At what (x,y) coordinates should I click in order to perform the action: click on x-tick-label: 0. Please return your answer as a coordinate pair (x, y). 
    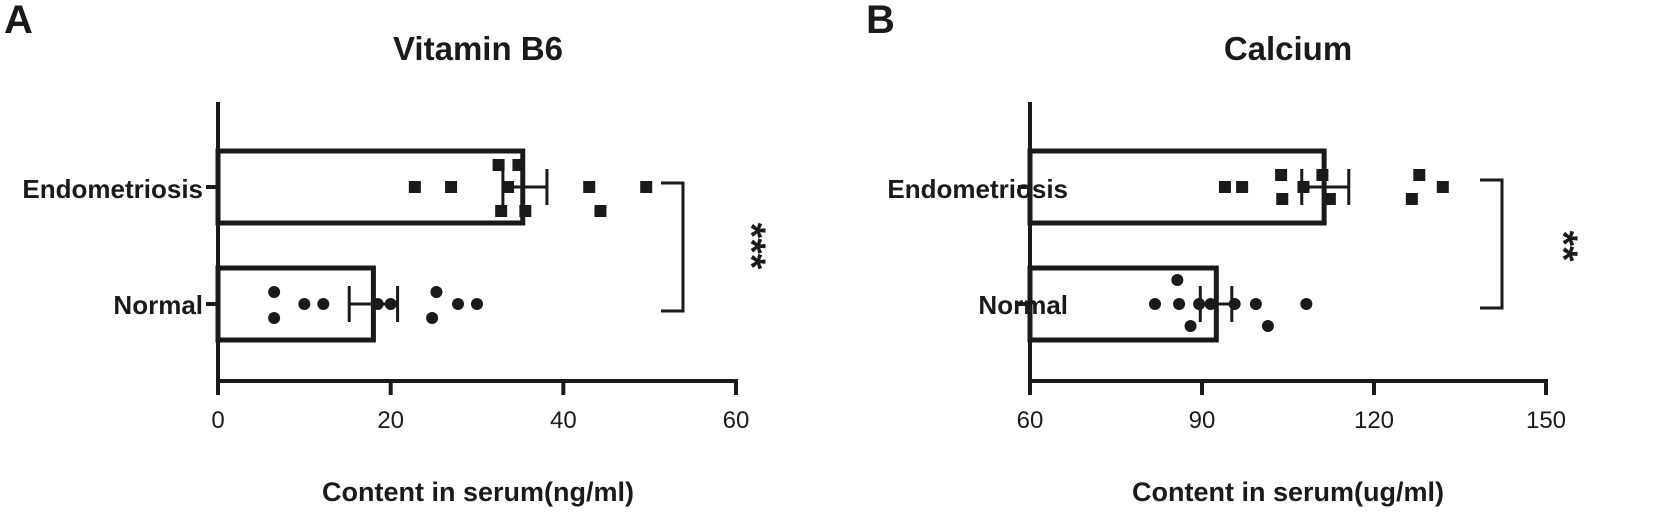
    Looking at the image, I should click on (217, 420).